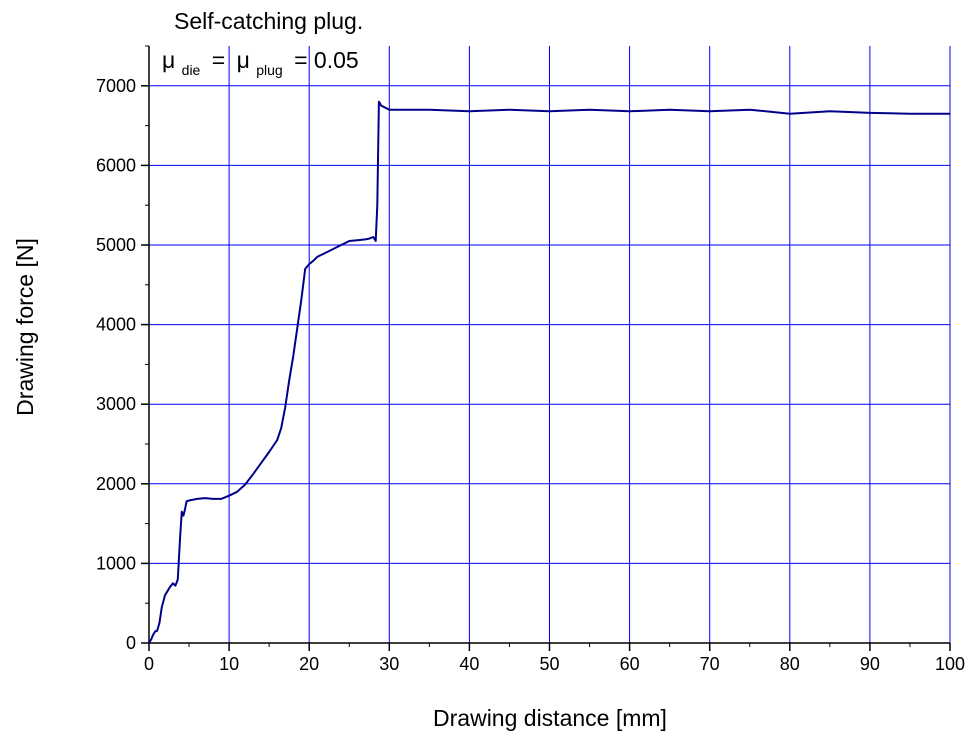 The image size is (972, 734). Describe the element at coordinates (131, 643) in the screenshot. I see `y-tick-label: 0` at that location.